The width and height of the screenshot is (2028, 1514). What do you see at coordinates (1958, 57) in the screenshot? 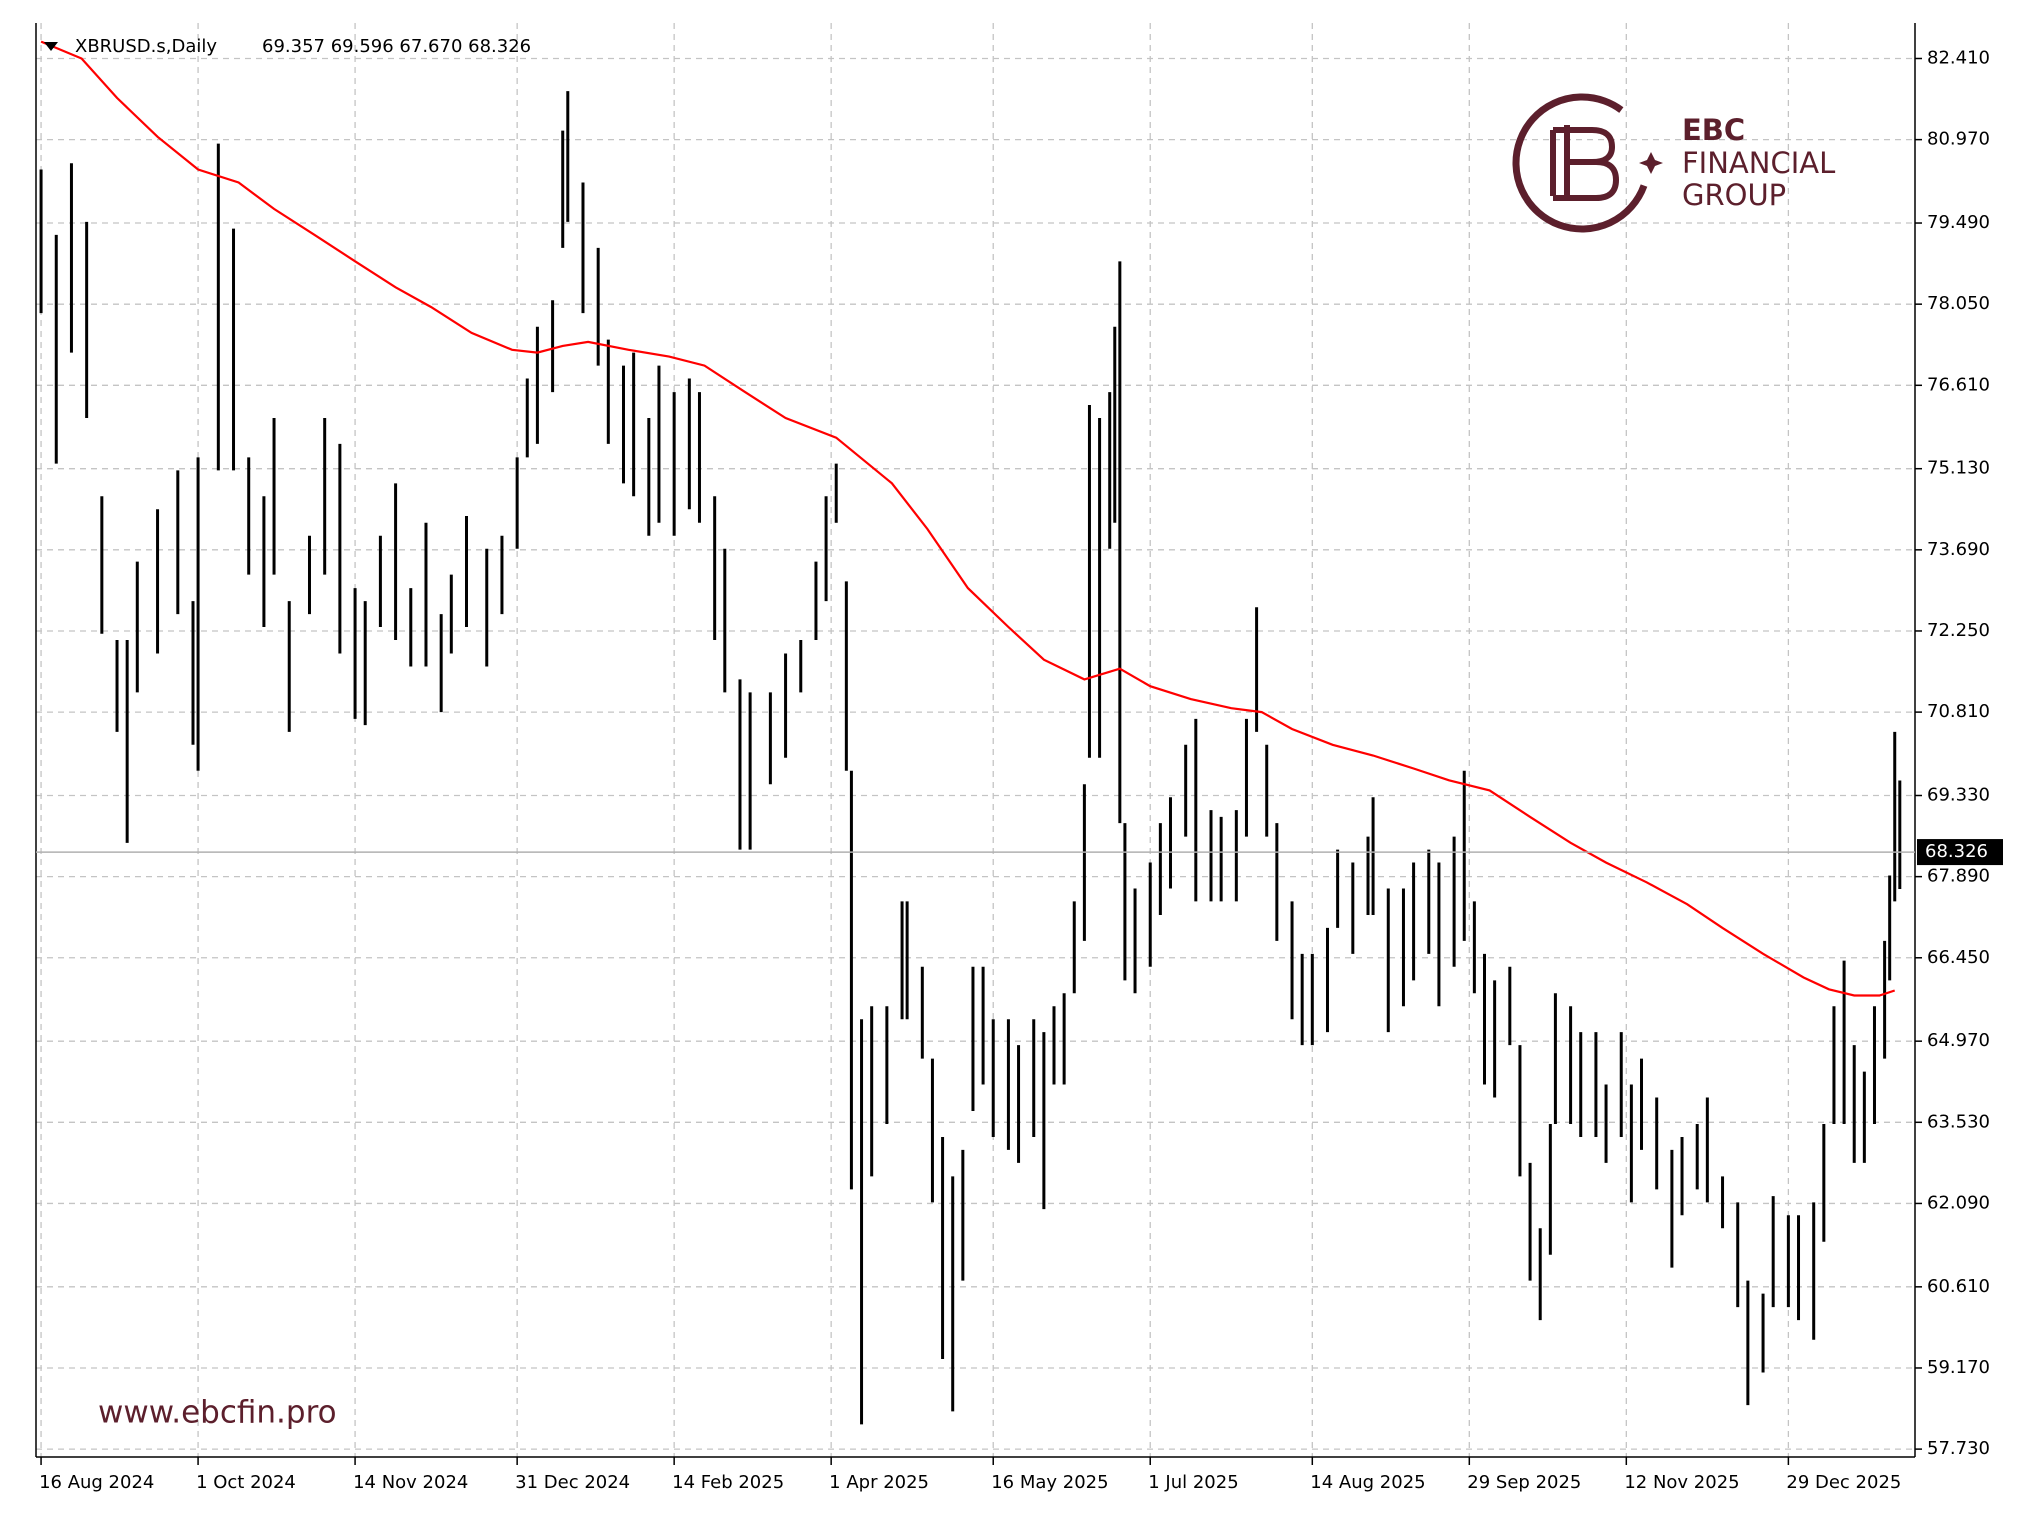
I see `y-tick-label: 82.410` at bounding box center [1958, 57].